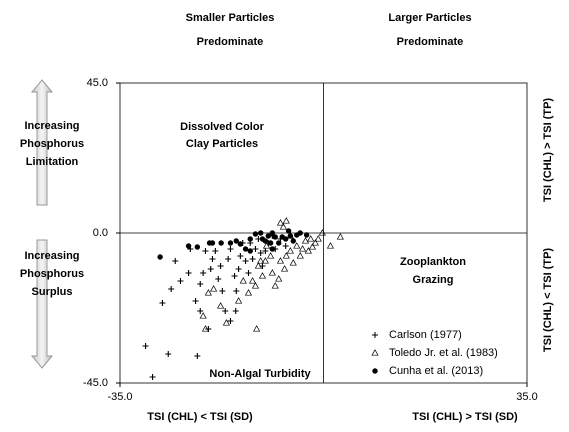  What do you see at coordinates (200, 417) in the screenshot?
I see `annotation: TSI (CHL) < TSI (SD)` at bounding box center [200, 417].